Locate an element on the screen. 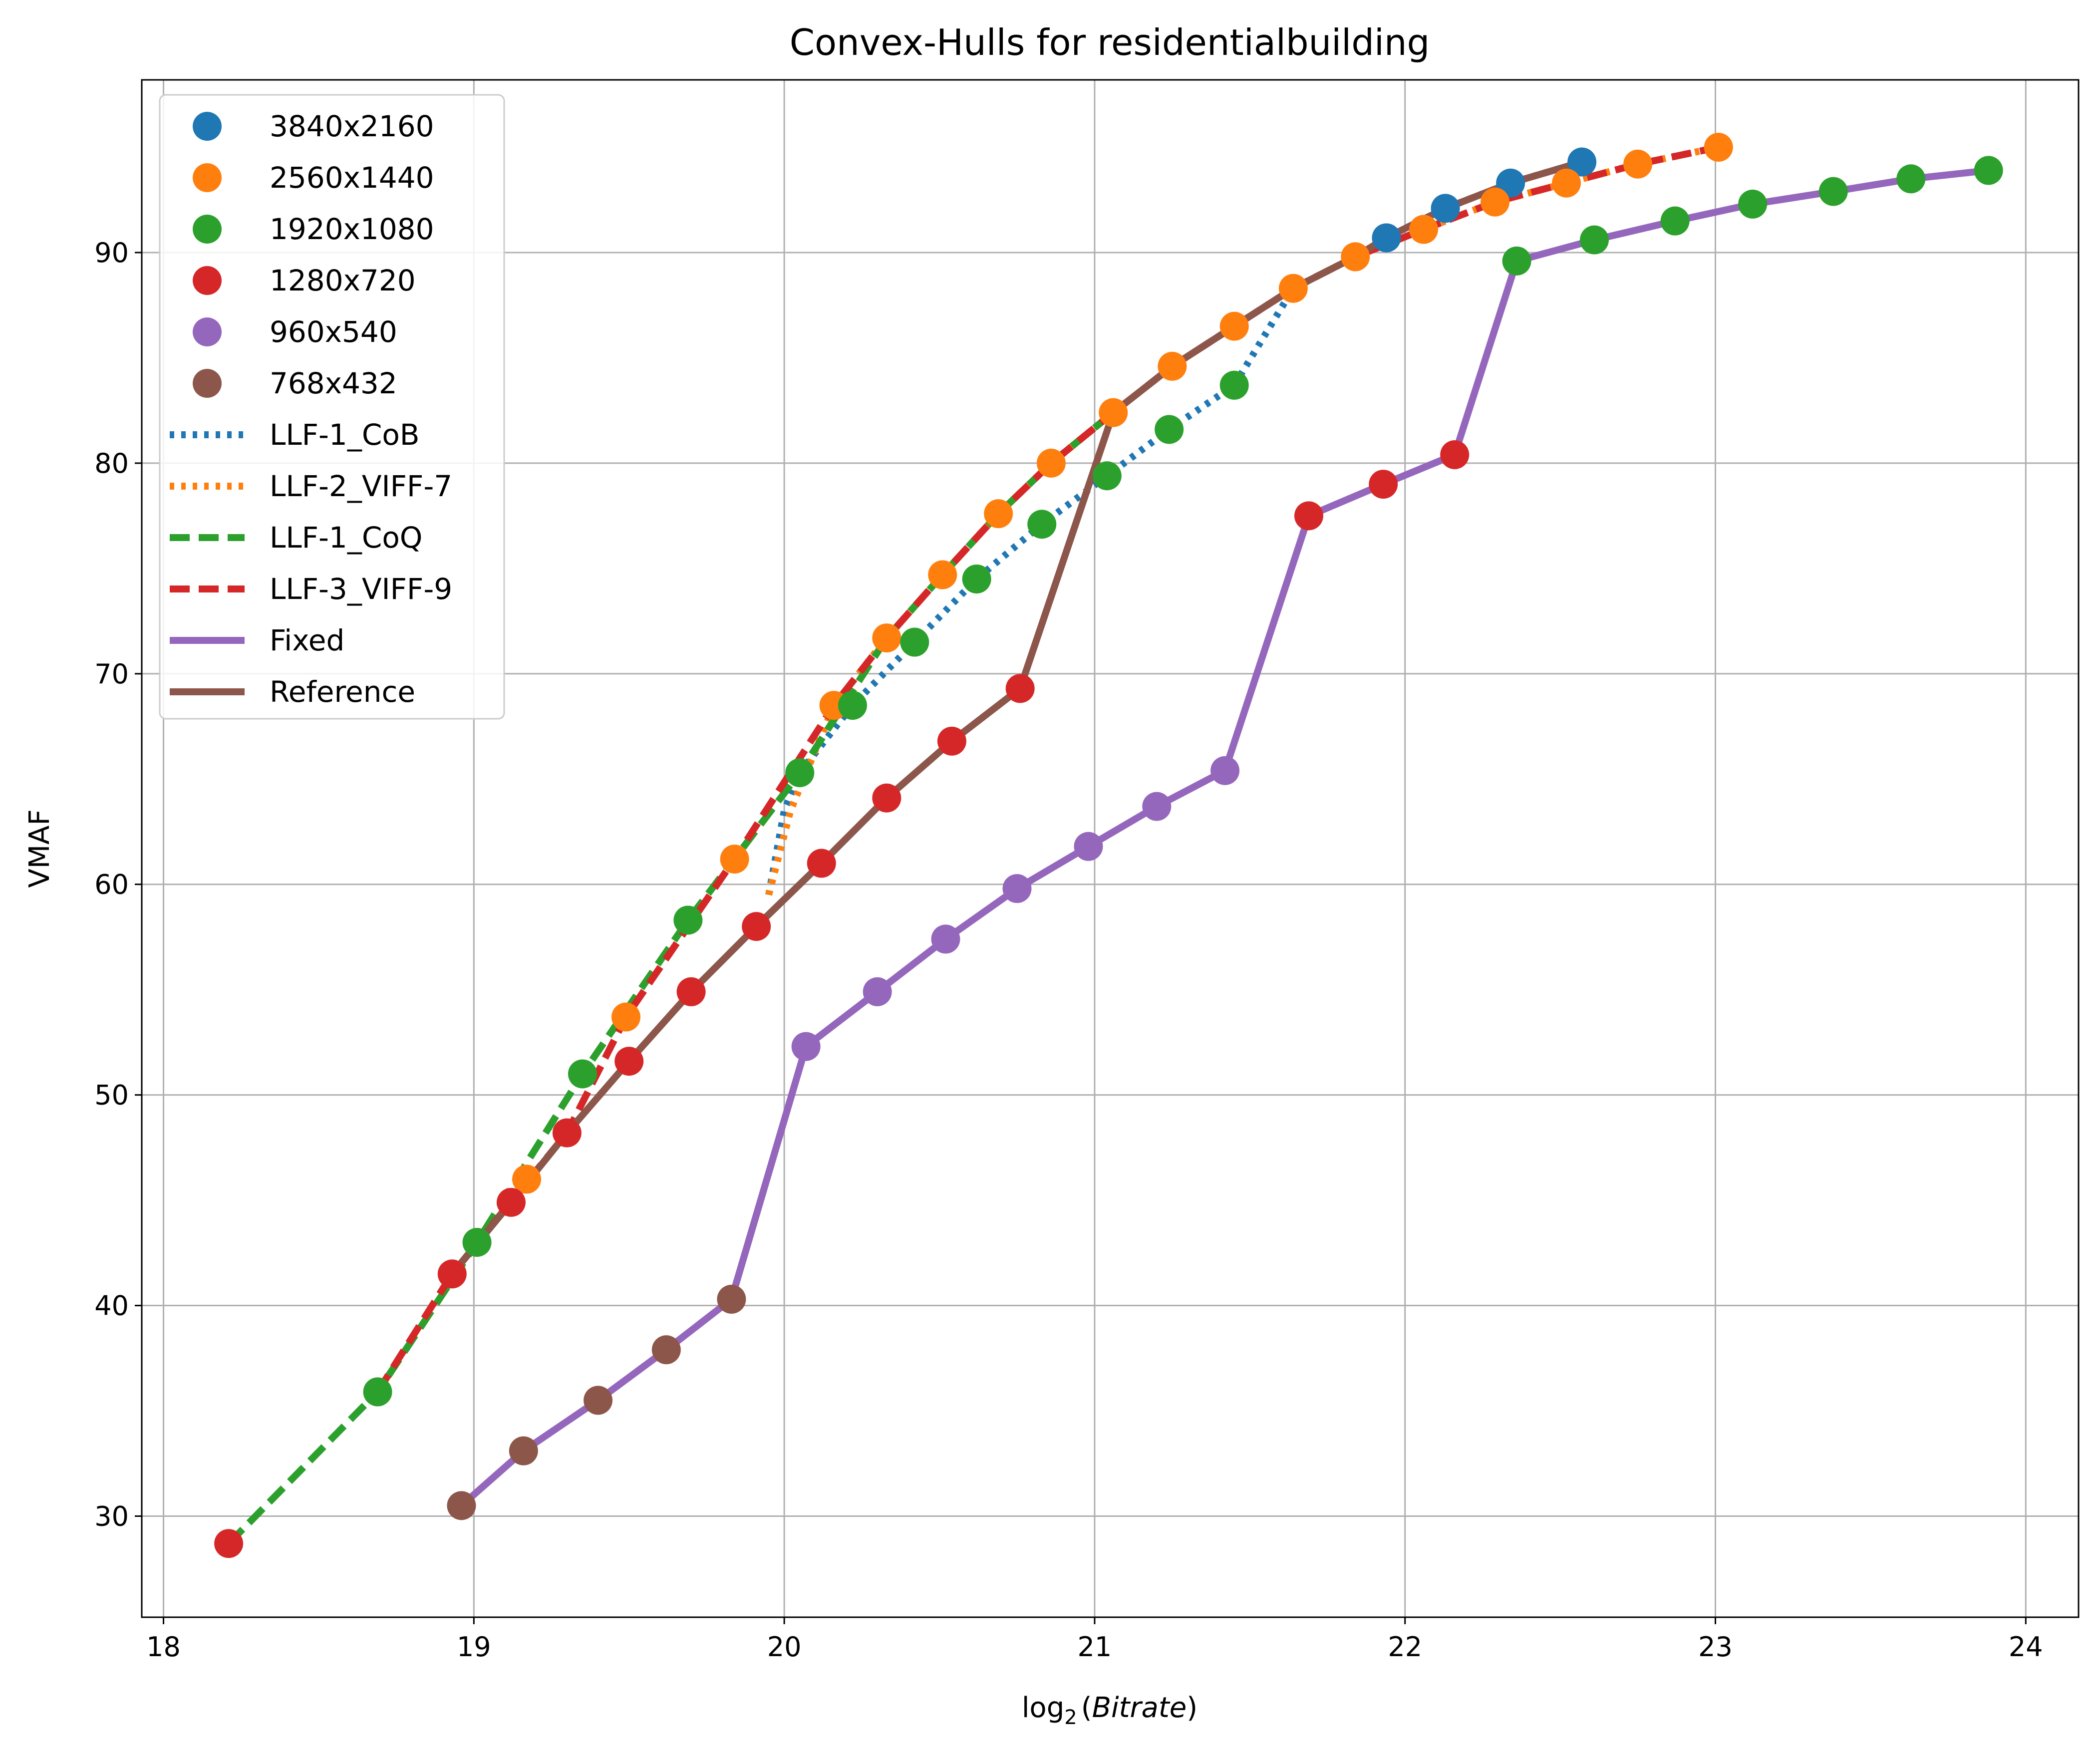 The height and width of the screenshot is (1747, 2100). legend-label-768x432: 768x432 is located at coordinates (333, 383).